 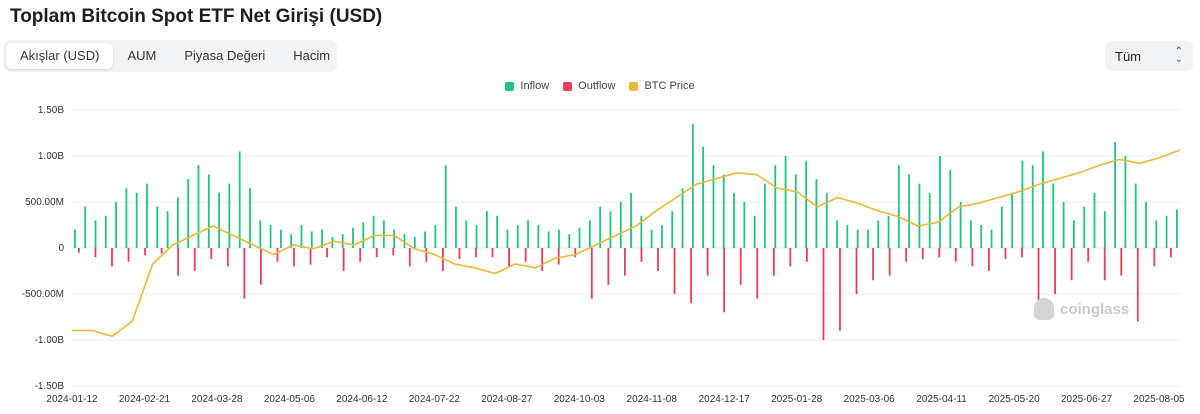 What do you see at coordinates (1094, 309) in the screenshot?
I see `watermark-text: coinglass` at bounding box center [1094, 309].